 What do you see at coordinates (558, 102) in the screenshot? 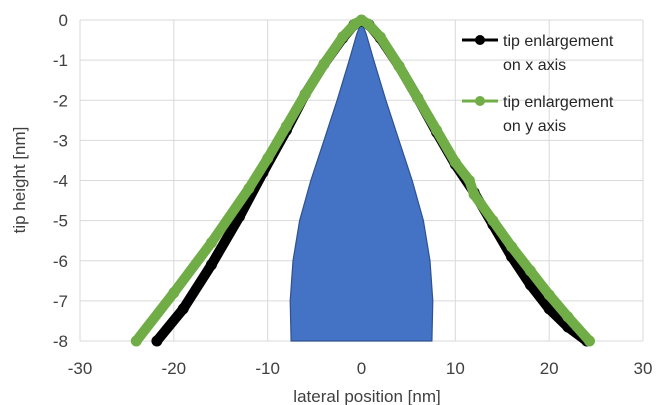
I see `legend-label-y-axis: tip enlargement` at bounding box center [558, 102].